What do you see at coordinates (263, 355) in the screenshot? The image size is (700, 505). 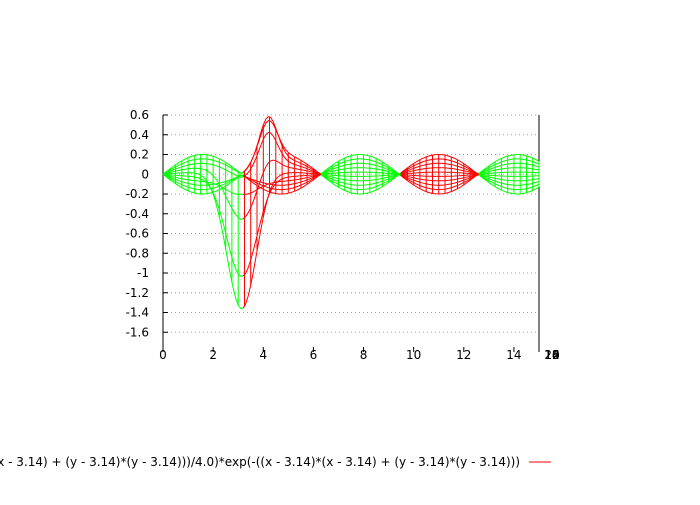 I see `x-tick-label: 4` at bounding box center [263, 355].